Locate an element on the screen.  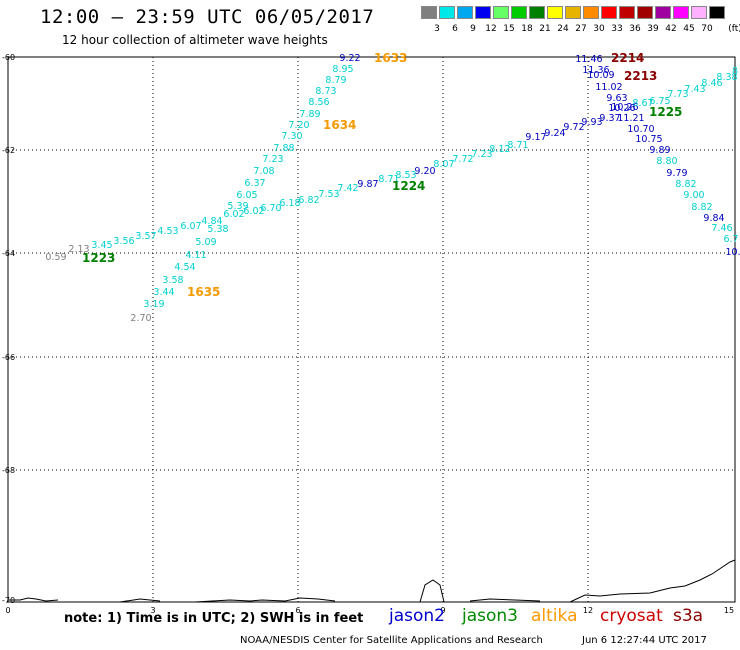
wave-height-value: 3.58 is located at coordinates (172, 280).